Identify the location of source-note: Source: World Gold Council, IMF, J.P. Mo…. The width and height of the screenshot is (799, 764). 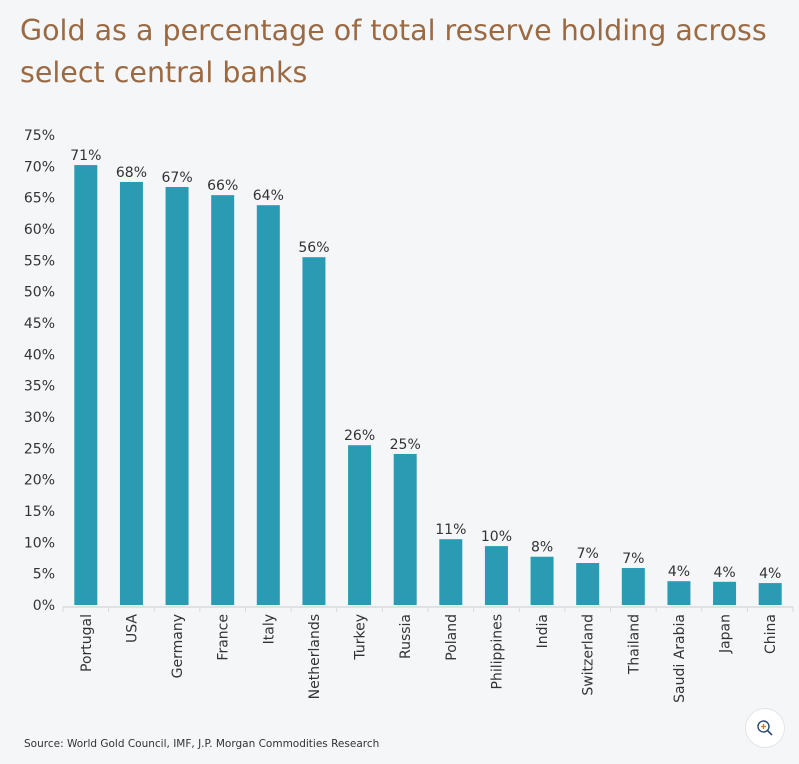
(202, 744).